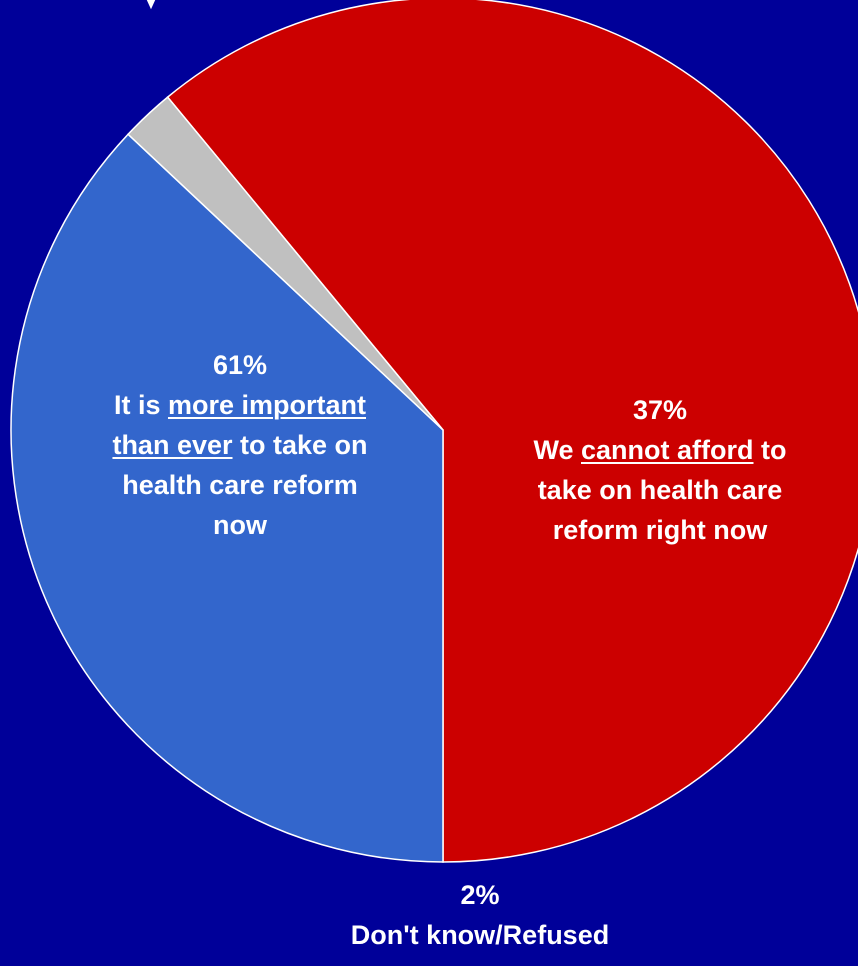 This screenshot has width=858, height=966. I want to click on description-text: now, so click(240, 525).